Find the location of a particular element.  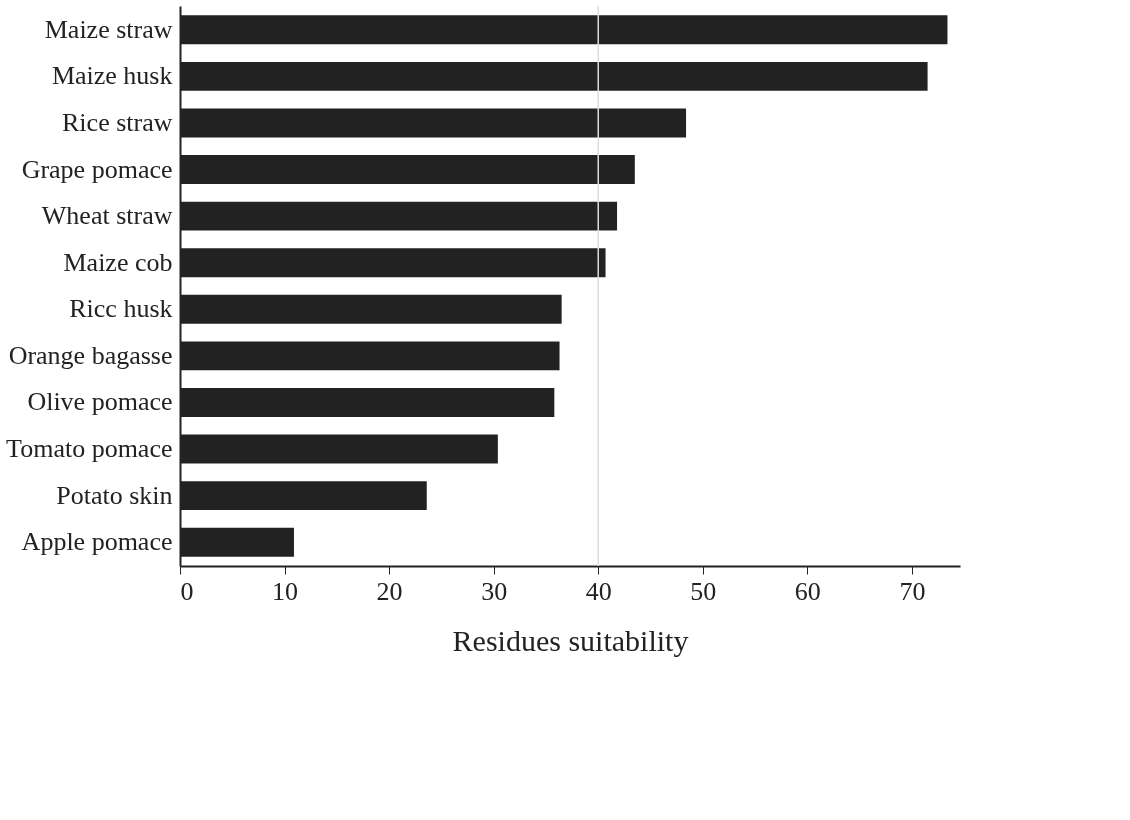

y-tick-label: Rice straw is located at coordinates (117, 122).